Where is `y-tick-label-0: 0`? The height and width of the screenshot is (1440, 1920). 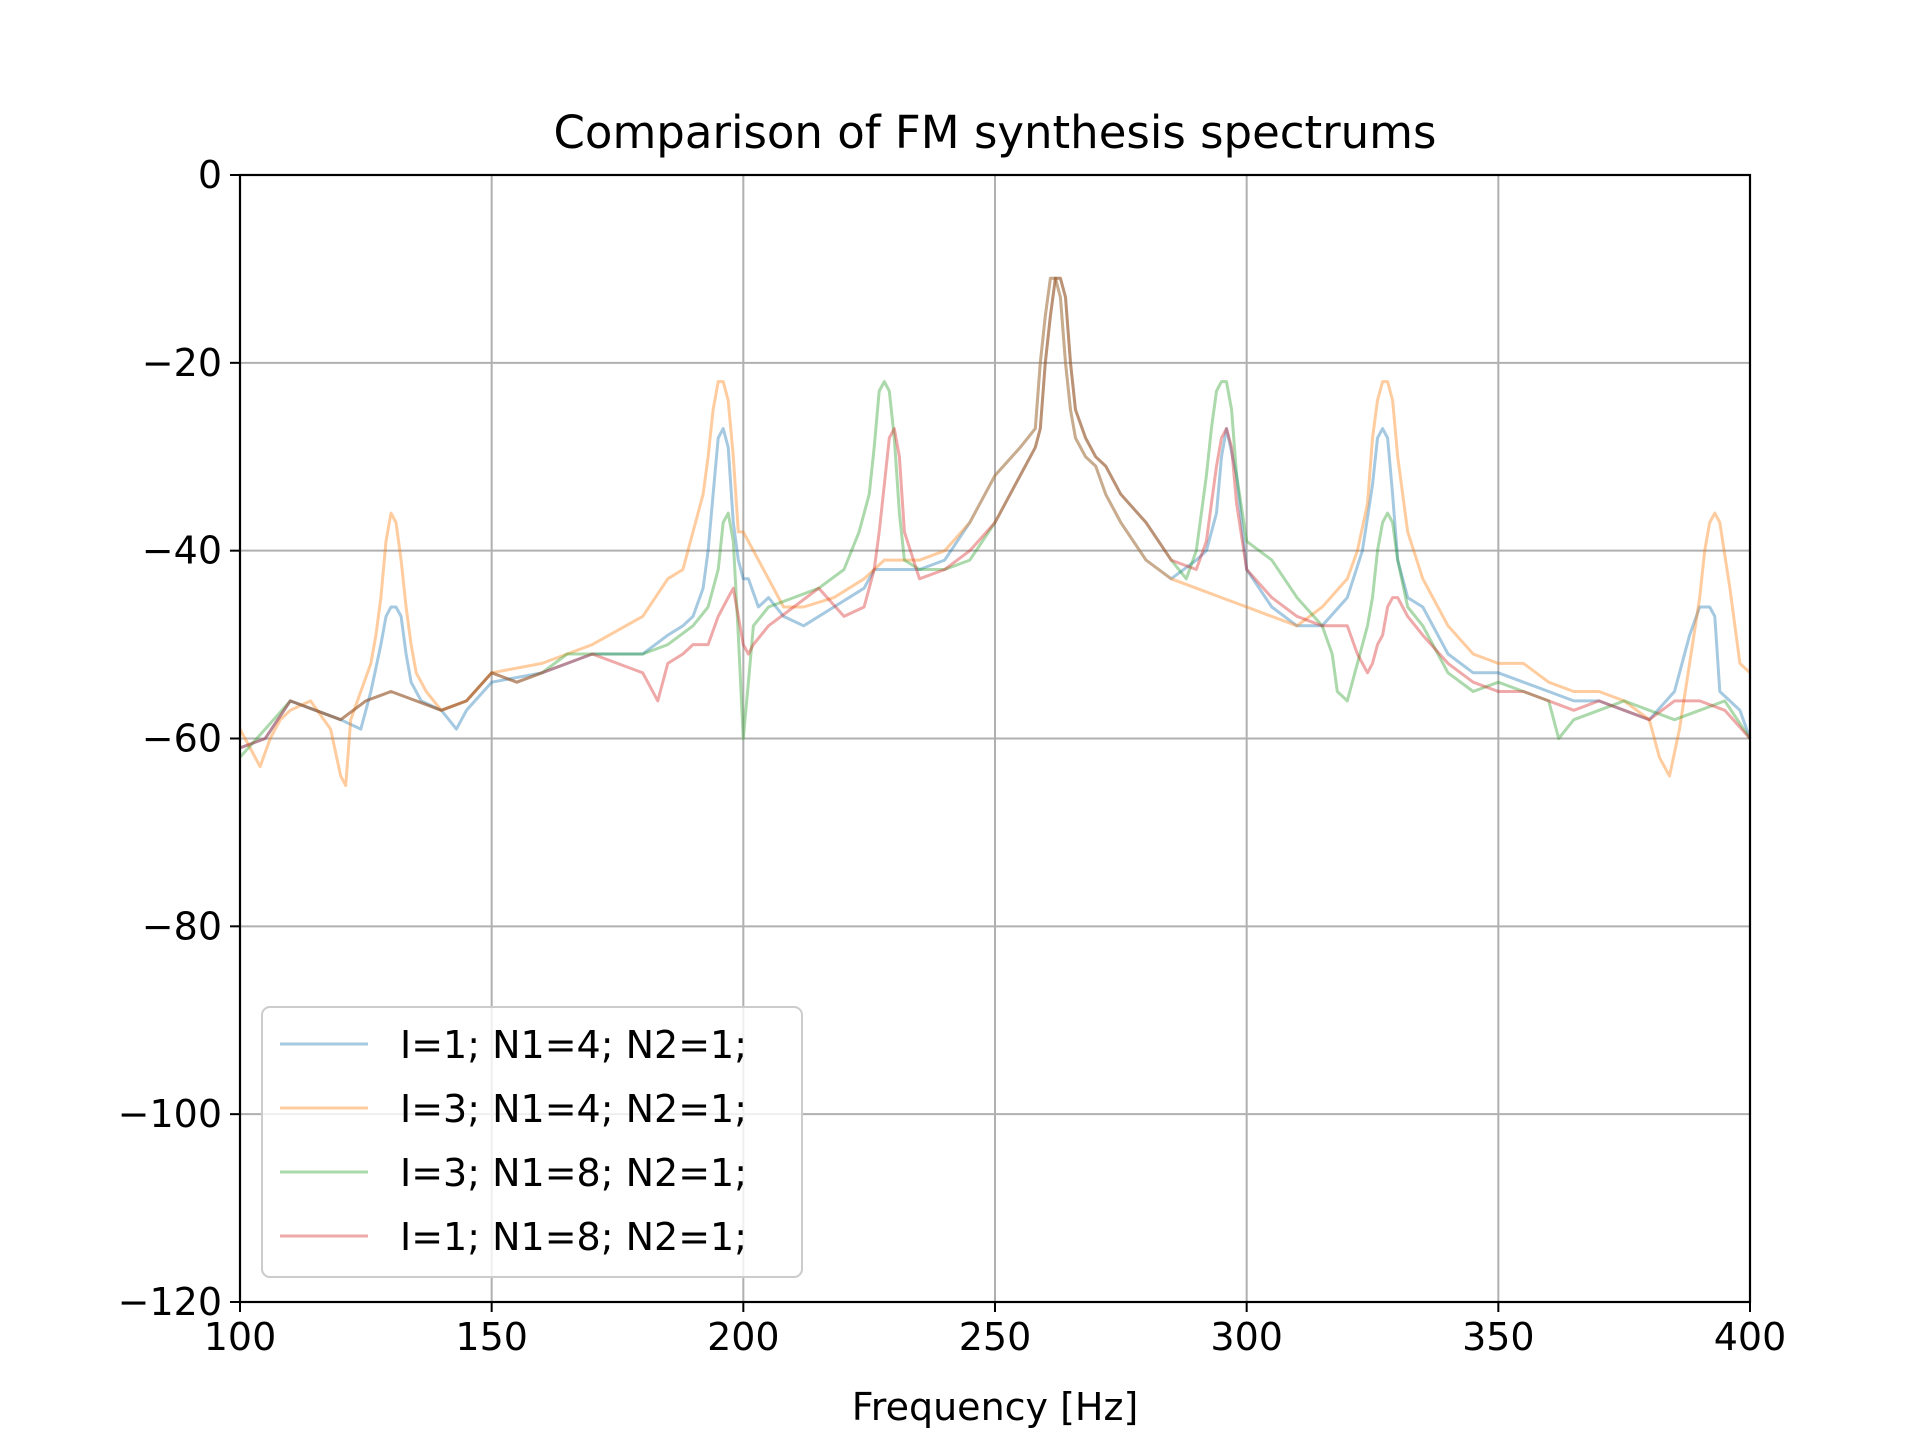 y-tick-label-0: 0 is located at coordinates (210, 175).